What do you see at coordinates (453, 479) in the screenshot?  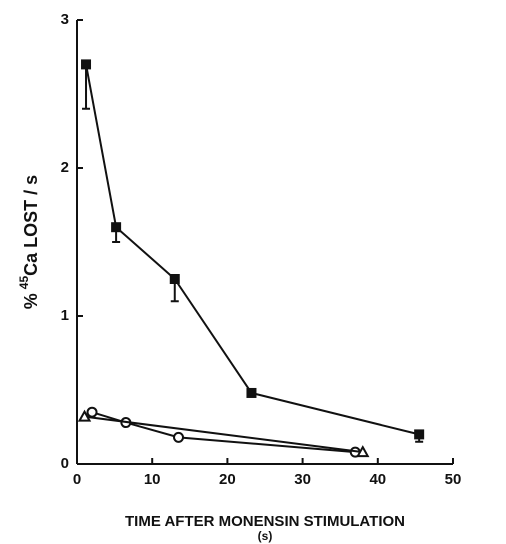 I see `x-tick-label: 50` at bounding box center [453, 479].